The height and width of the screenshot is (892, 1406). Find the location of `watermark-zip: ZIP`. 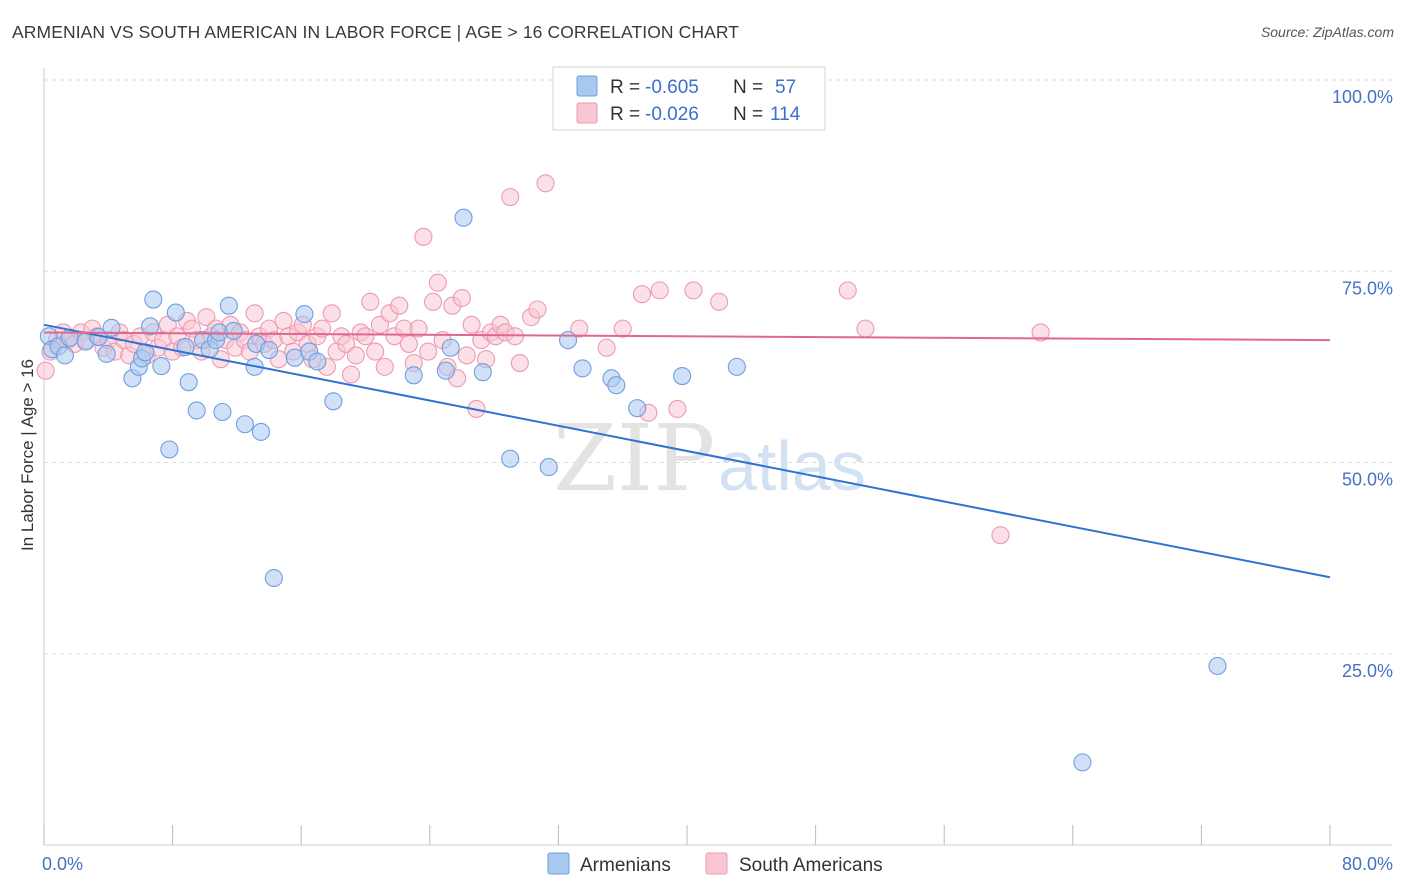

watermark-zip: ZIP is located at coordinates (634, 458).